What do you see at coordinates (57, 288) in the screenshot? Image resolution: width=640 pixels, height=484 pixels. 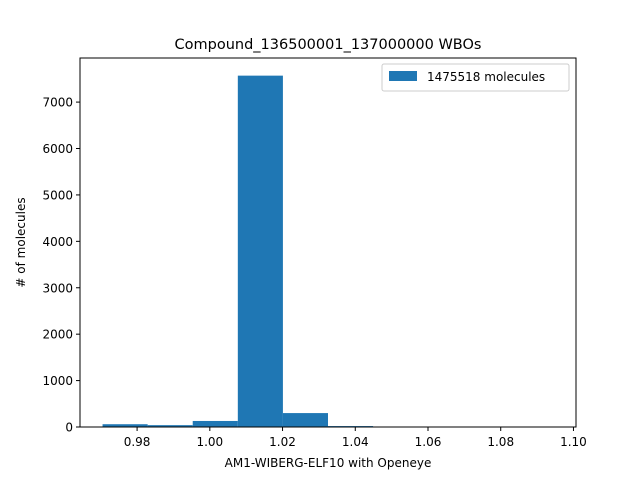 I see `y-tick-label: 3000` at bounding box center [57, 288].